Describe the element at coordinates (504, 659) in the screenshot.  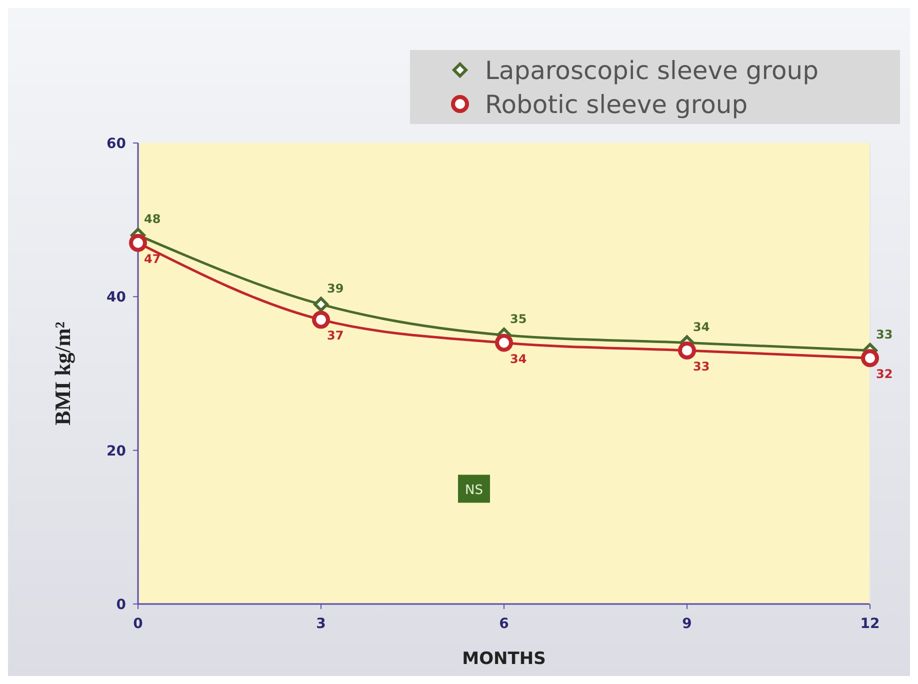
I see `x-axis-title: MONTHS` at that location.